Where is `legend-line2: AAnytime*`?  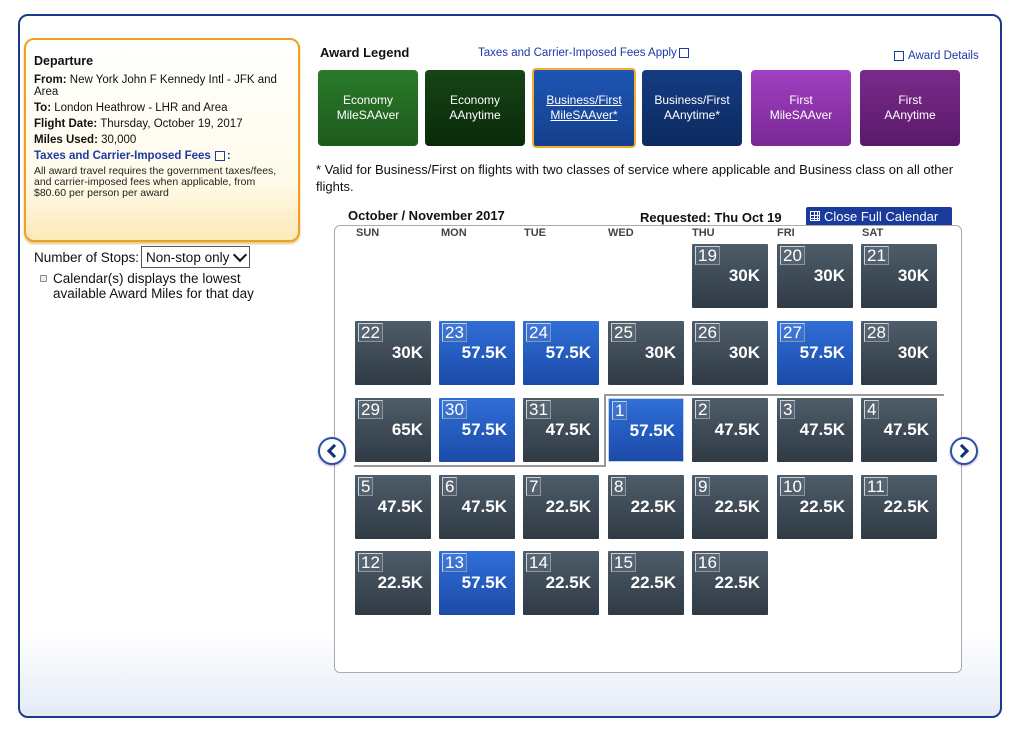
legend-line2: AAnytime* is located at coordinates (692, 115).